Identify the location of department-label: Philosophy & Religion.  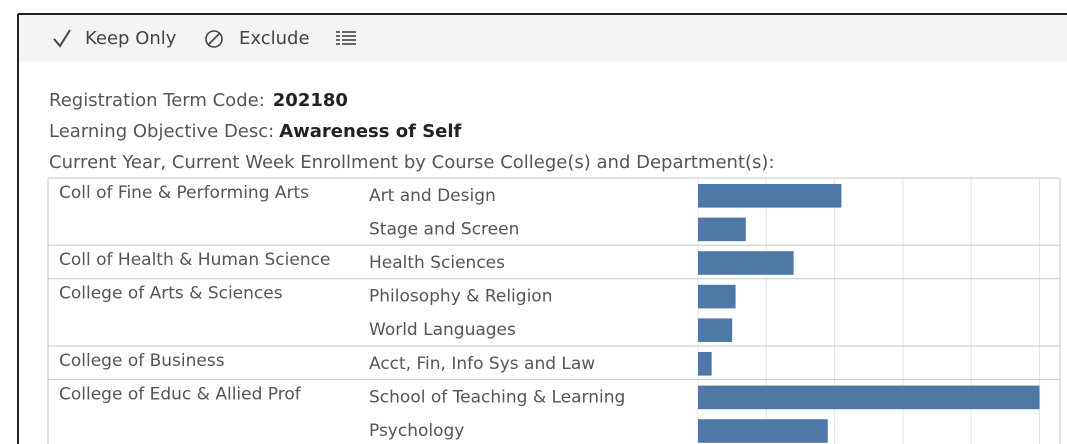
(460, 297).